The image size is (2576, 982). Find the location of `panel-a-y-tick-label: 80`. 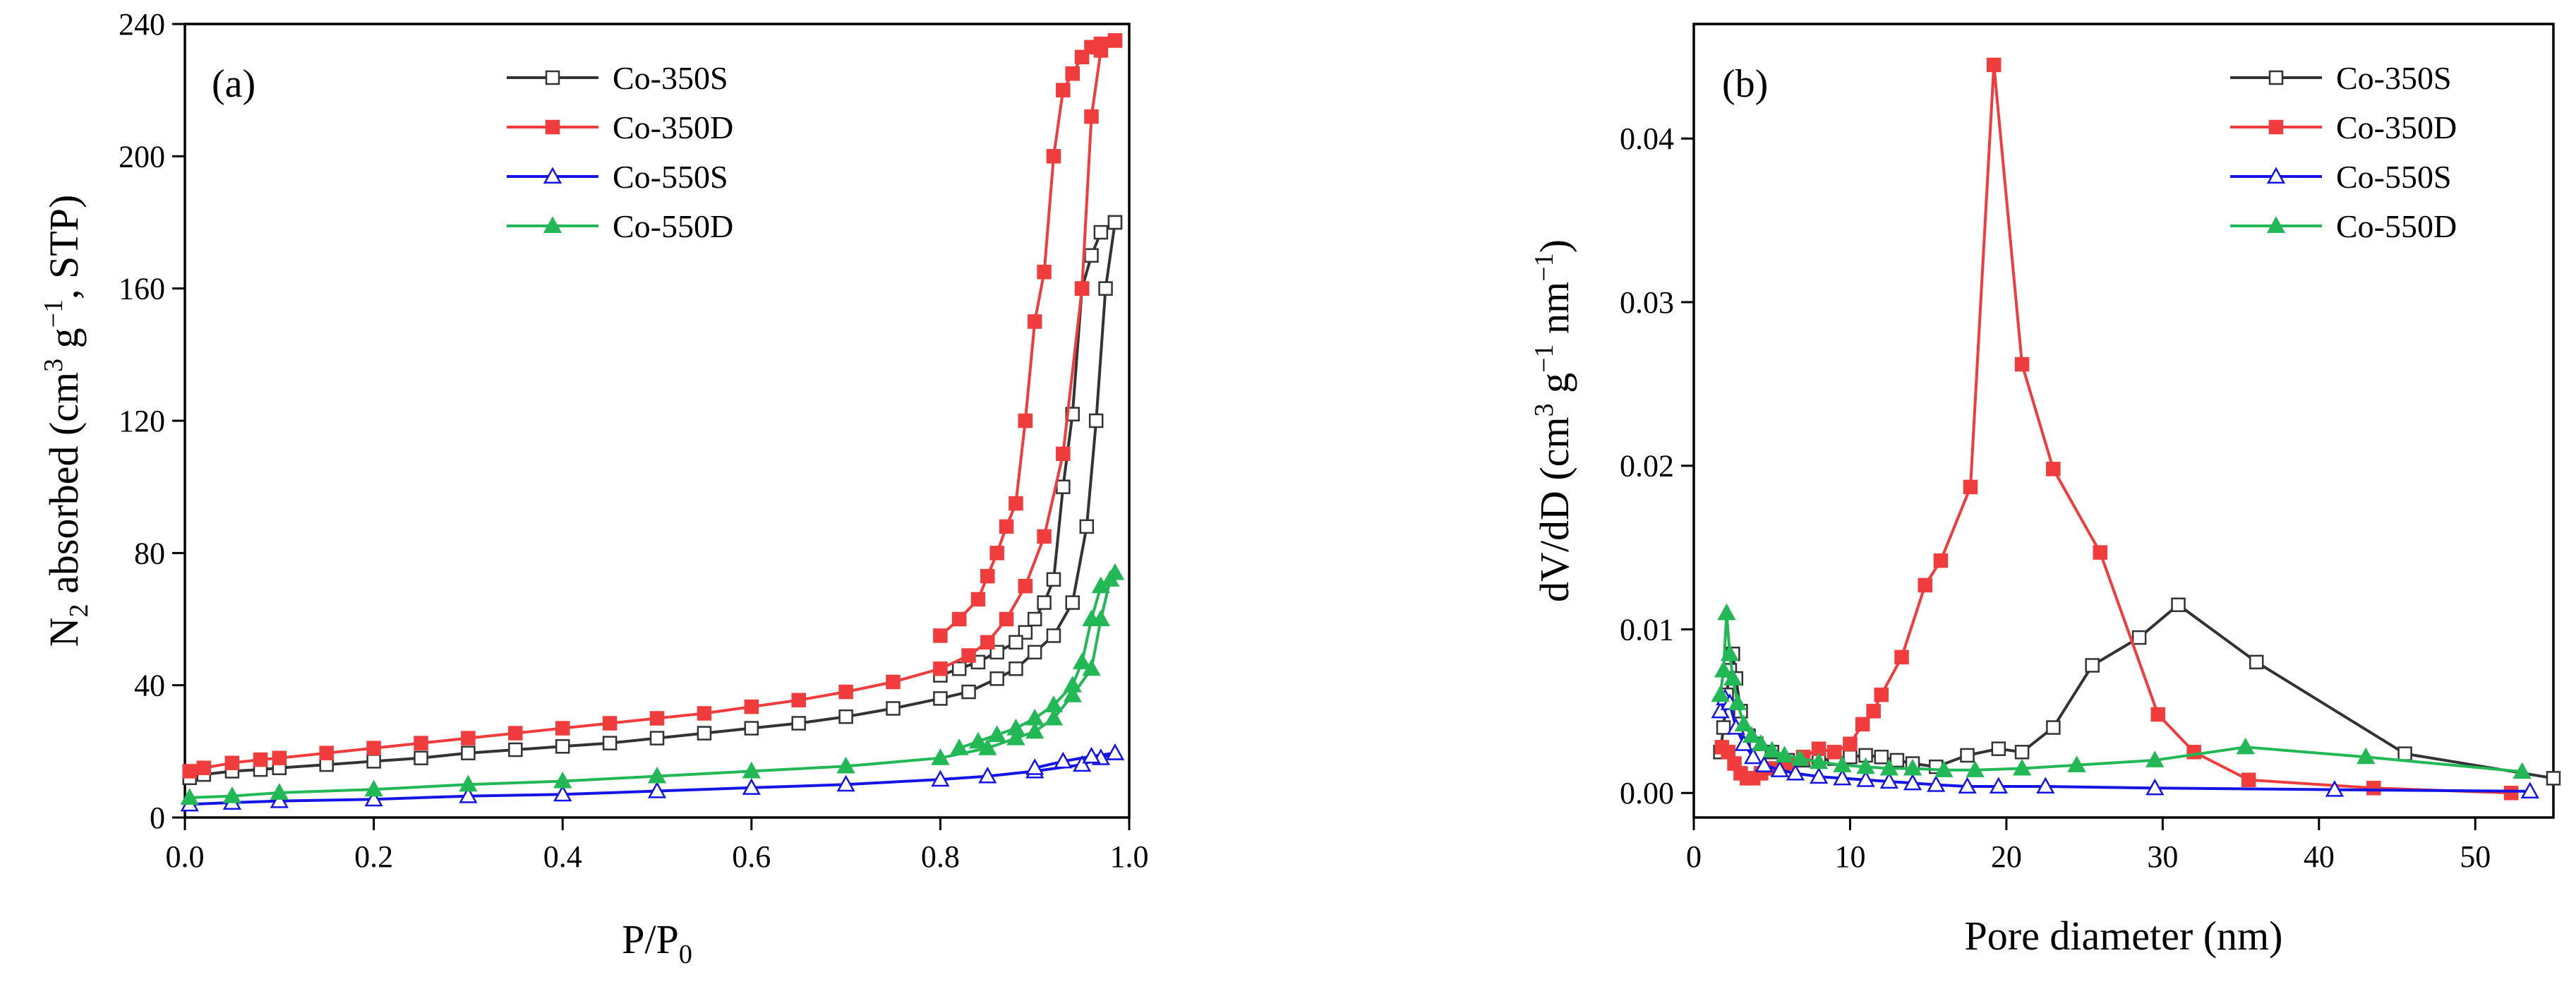

panel-a-y-tick-label: 80 is located at coordinates (149, 553).